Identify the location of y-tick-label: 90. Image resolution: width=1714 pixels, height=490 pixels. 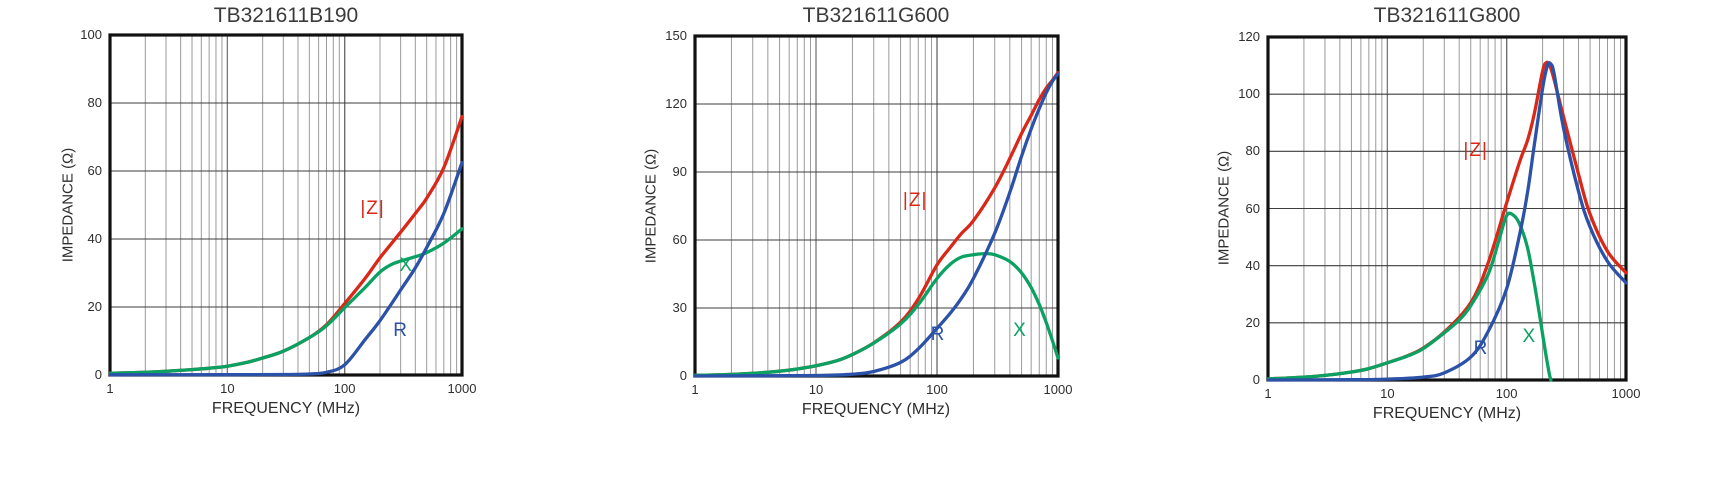
(679, 171).